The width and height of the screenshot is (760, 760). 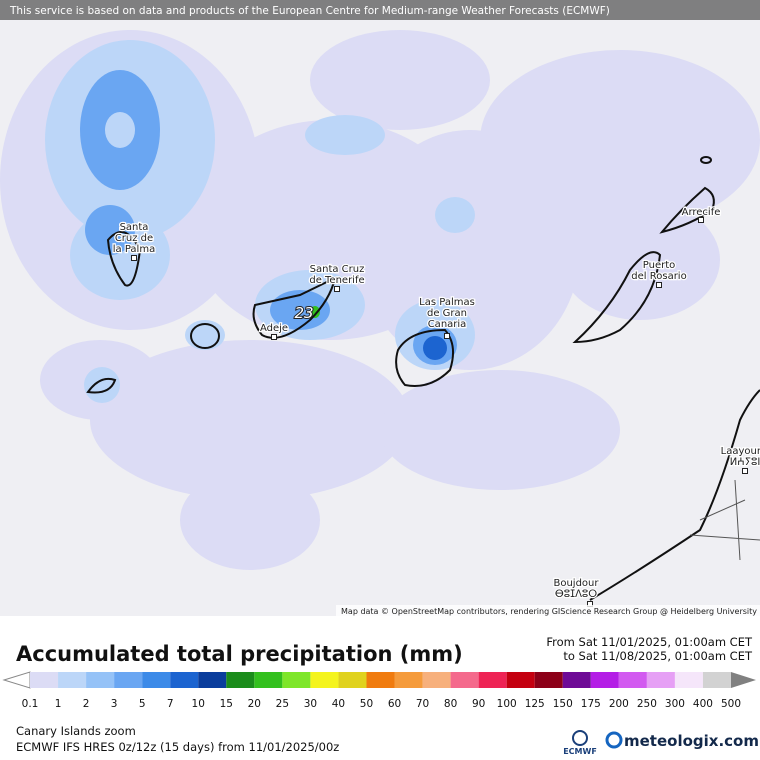 I want to click on legend-title: Accumulated total precipitation (mm), so click(x=239, y=654).